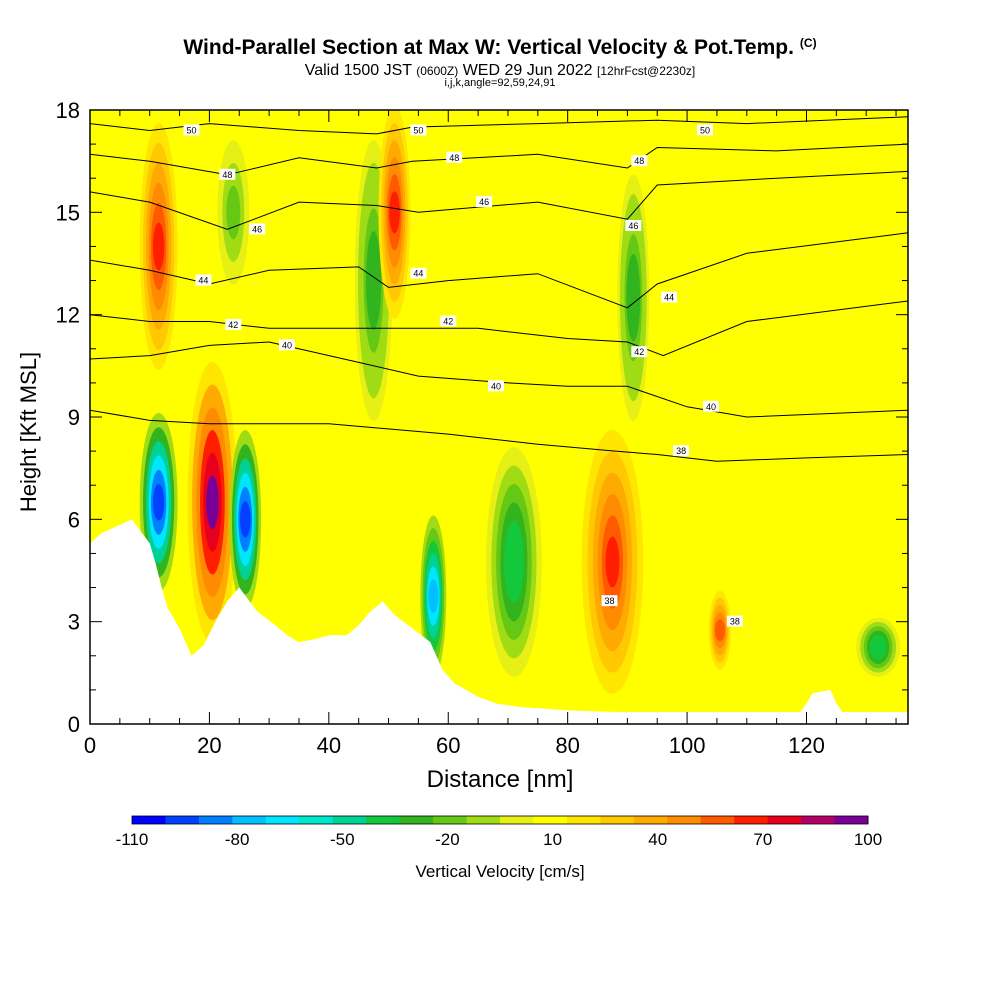 The width and height of the screenshot is (1000, 1000). I want to click on y-tick-label: 15, so click(68, 212).